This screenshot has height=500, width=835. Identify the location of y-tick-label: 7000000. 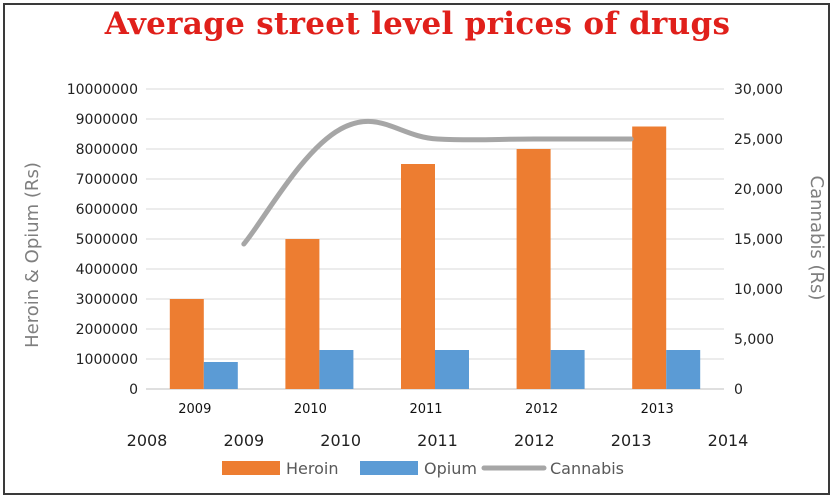
(107, 180).